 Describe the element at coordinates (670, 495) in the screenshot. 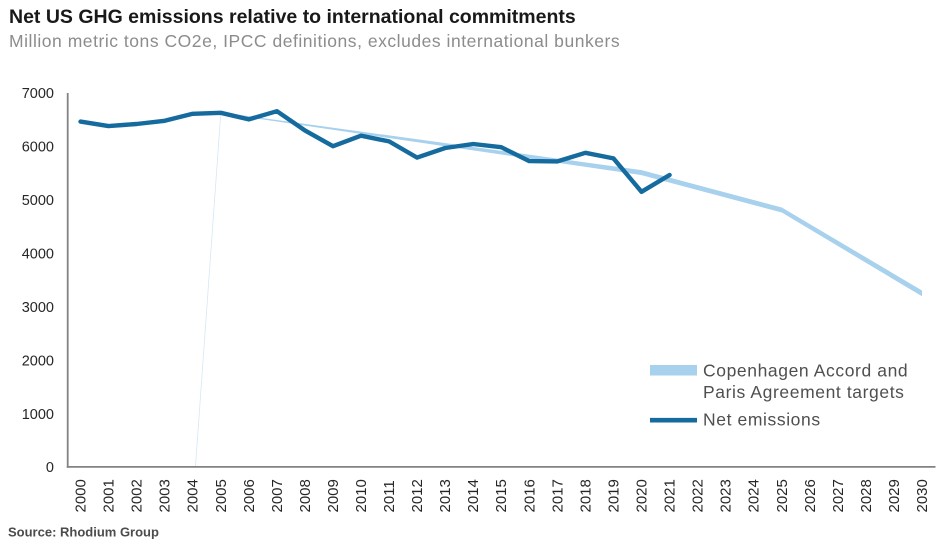

I see `svg-text: 2021` at that location.